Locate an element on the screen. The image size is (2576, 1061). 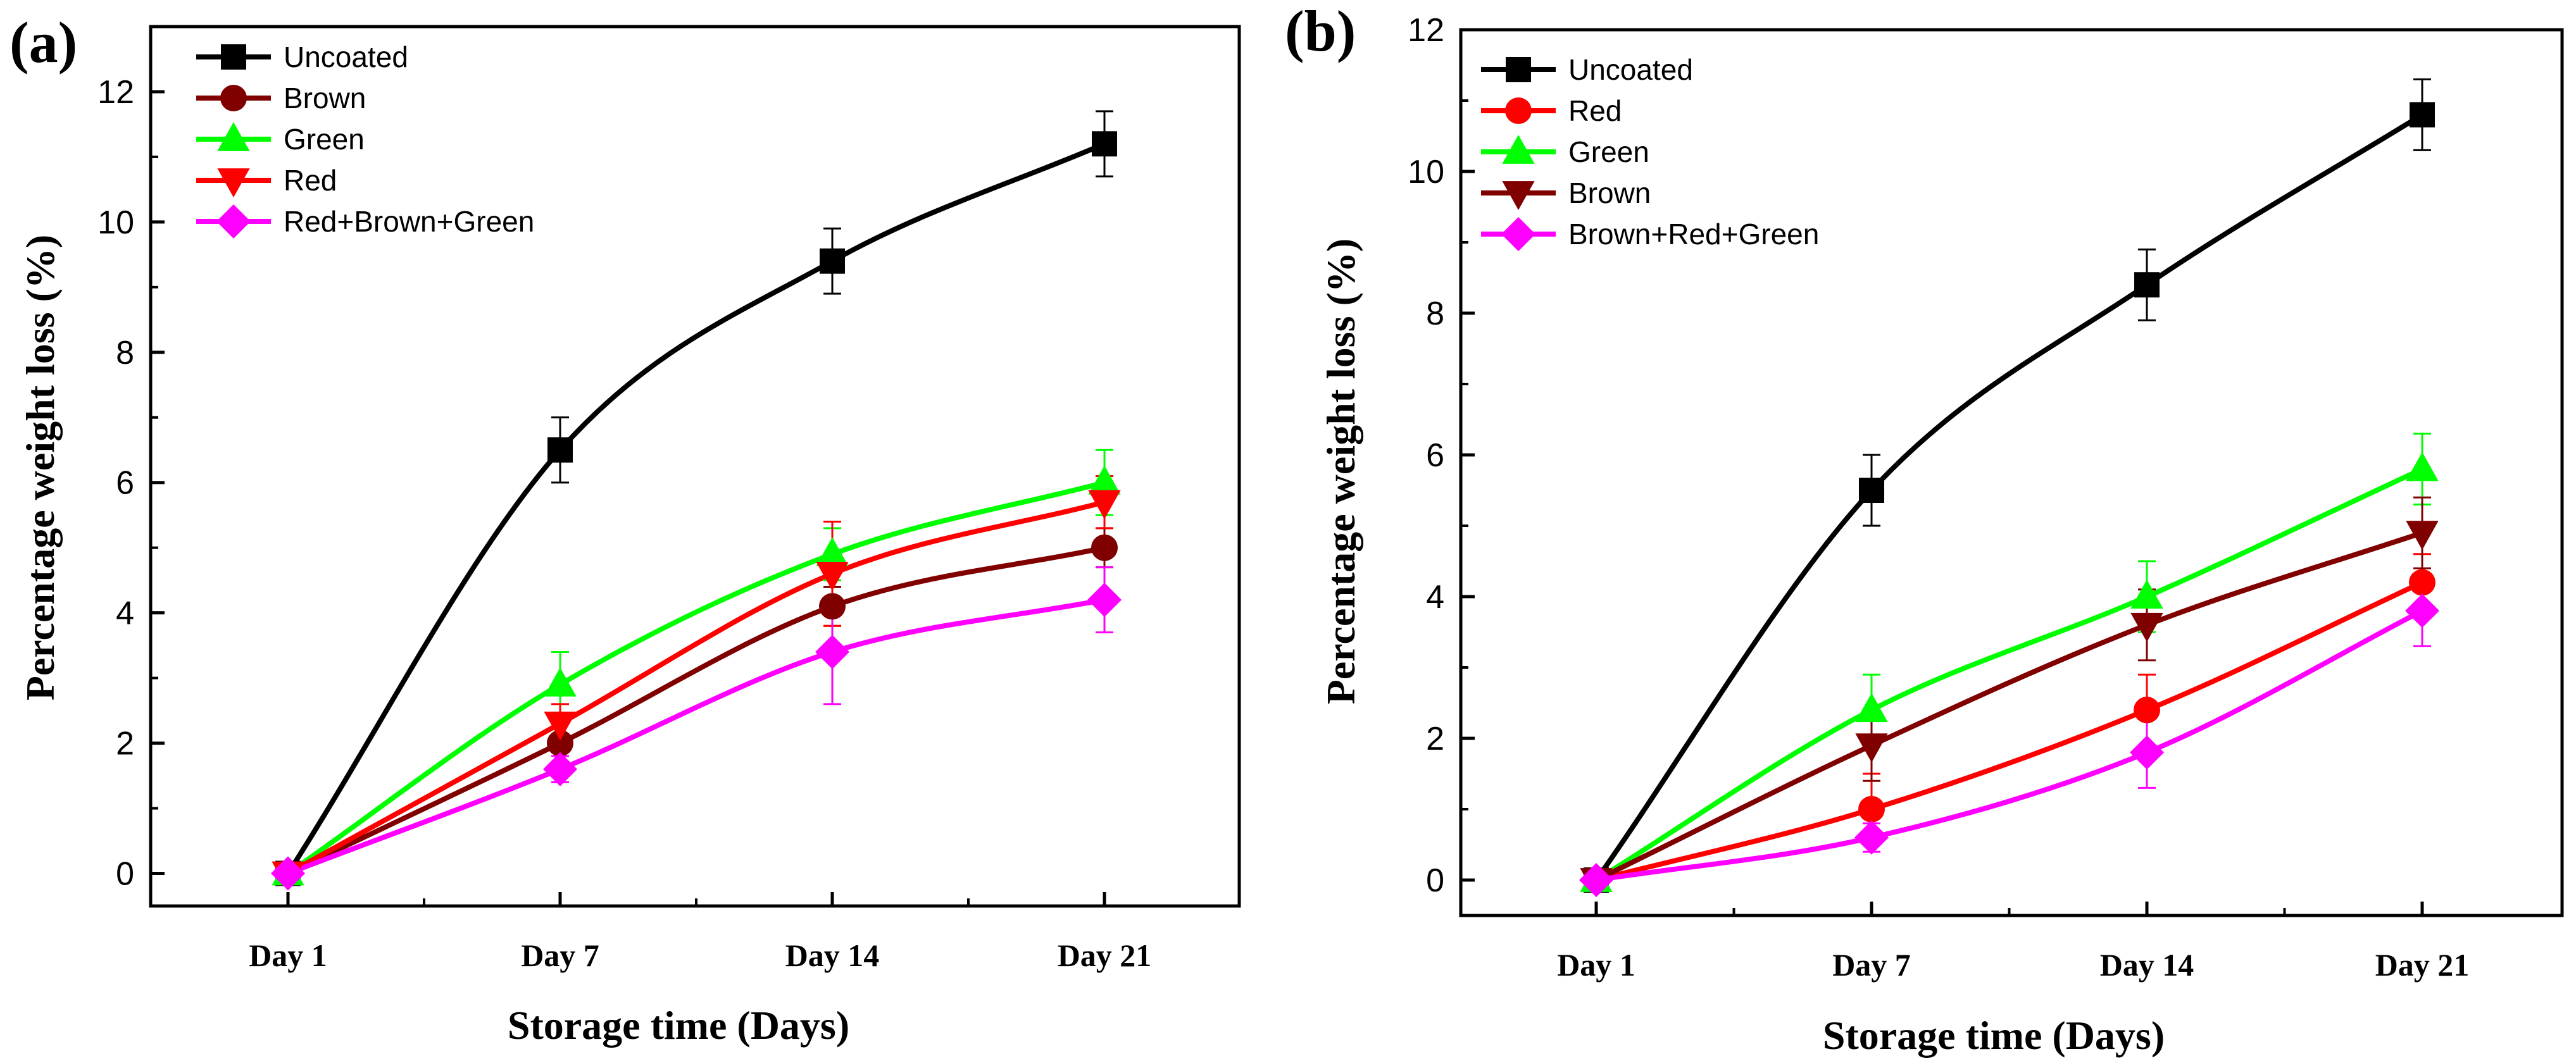
panel-a-legend-item-red: Red is located at coordinates (266, 180).